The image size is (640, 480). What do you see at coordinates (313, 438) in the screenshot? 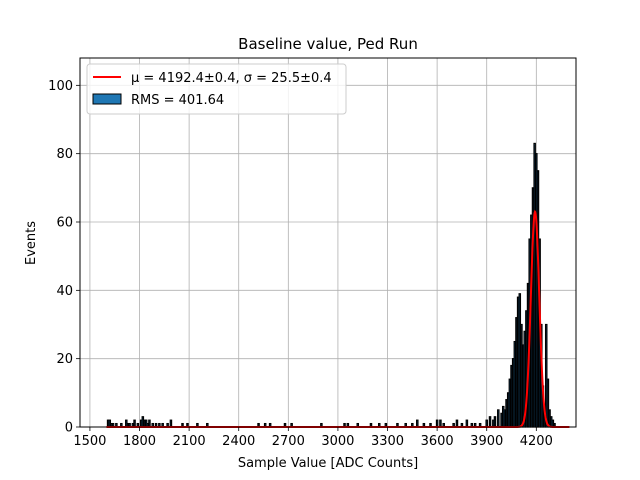
I see `x-axis-ticks: 1500 1800 2100 2400 2700 3000 3300 3600 3900 4200` at bounding box center [313, 438].